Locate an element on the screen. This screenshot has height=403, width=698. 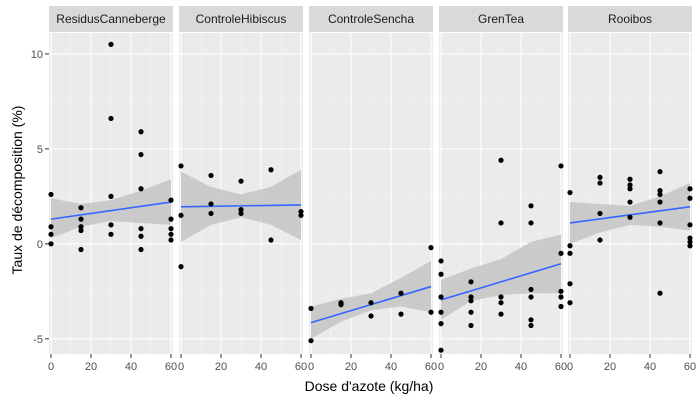
facet-strip-label: Rooibos is located at coordinates (630, 19).